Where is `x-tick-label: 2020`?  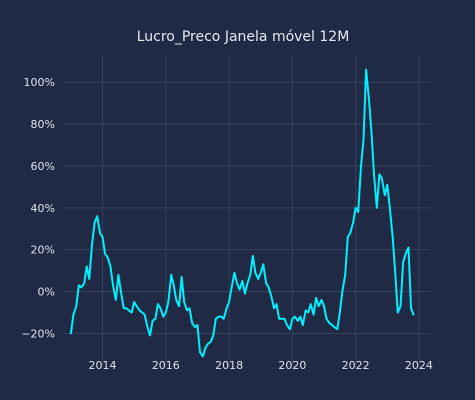
x-tick-label: 2020 is located at coordinates (292, 365).